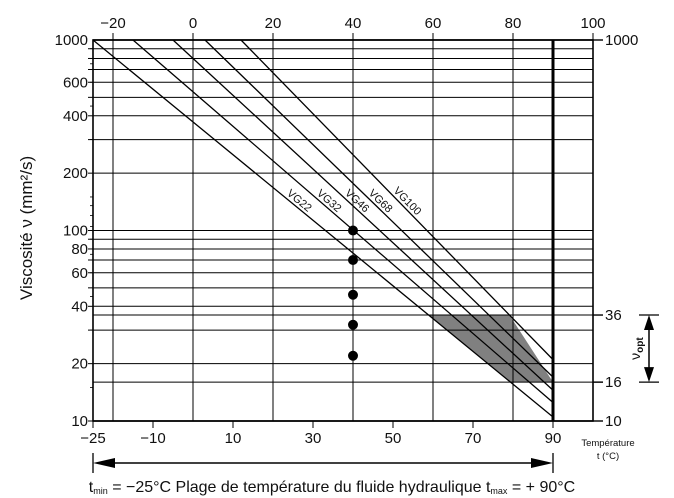  What do you see at coordinates (112, 23) in the screenshot?
I see `x-top-tick-label: −20` at bounding box center [112, 23].